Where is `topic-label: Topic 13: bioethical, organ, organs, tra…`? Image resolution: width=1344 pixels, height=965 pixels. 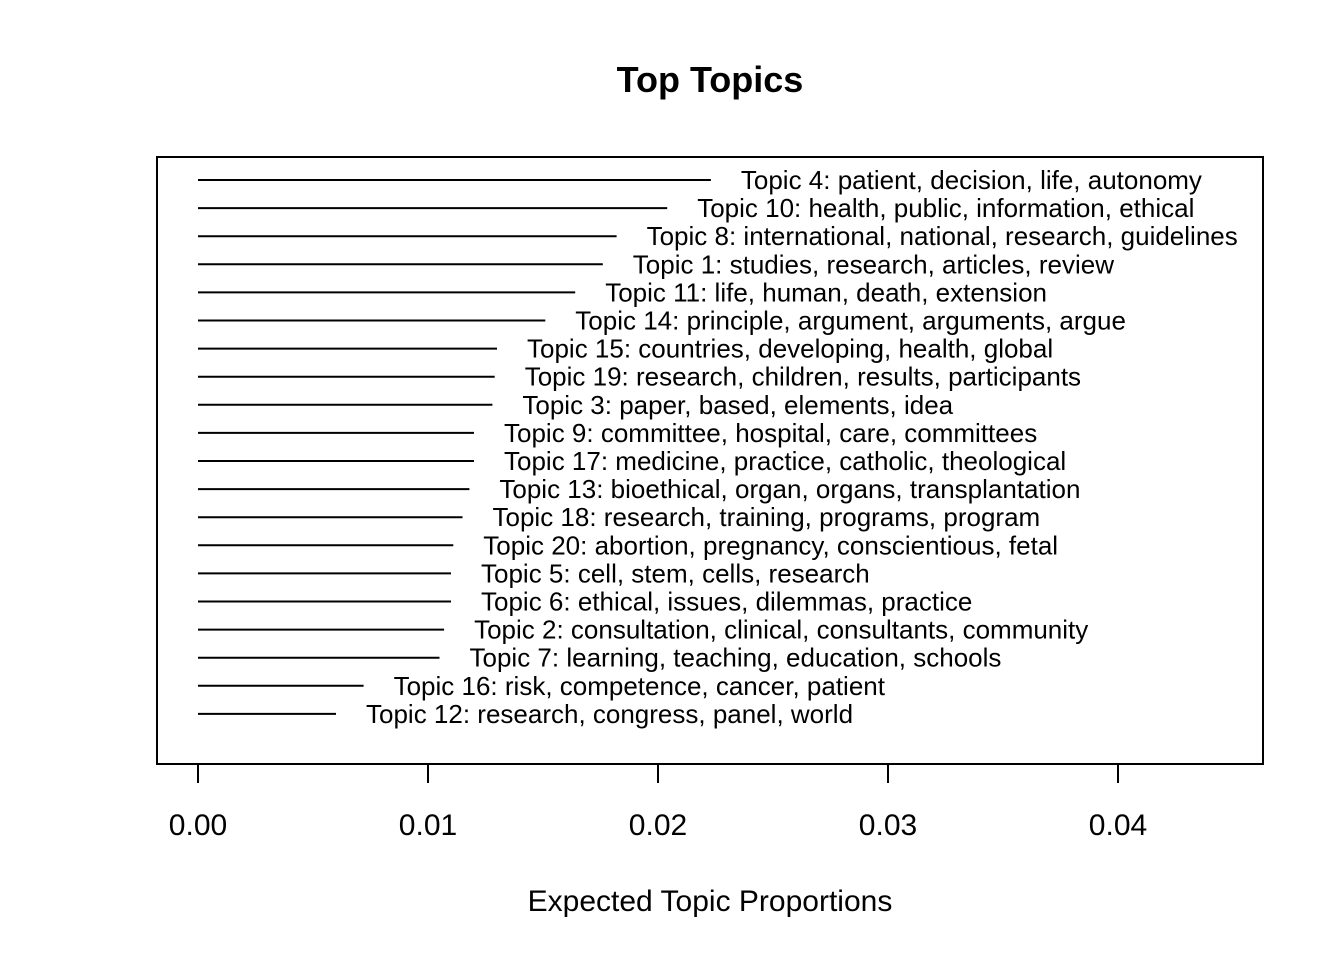
topic-label: Topic 13: bioethical, organ, organs, tra… is located at coordinates (789, 489).